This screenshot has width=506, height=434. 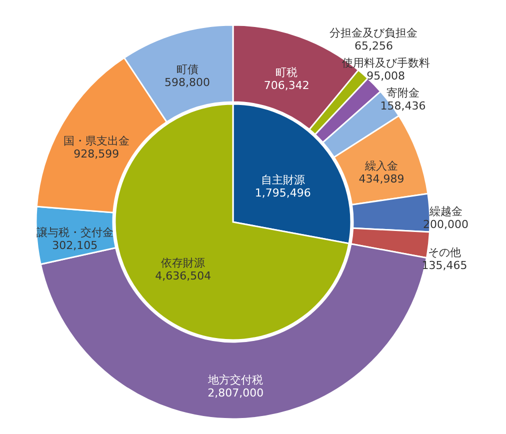 I want to click on slice-label: 国・県支出金, so click(x=96, y=141).